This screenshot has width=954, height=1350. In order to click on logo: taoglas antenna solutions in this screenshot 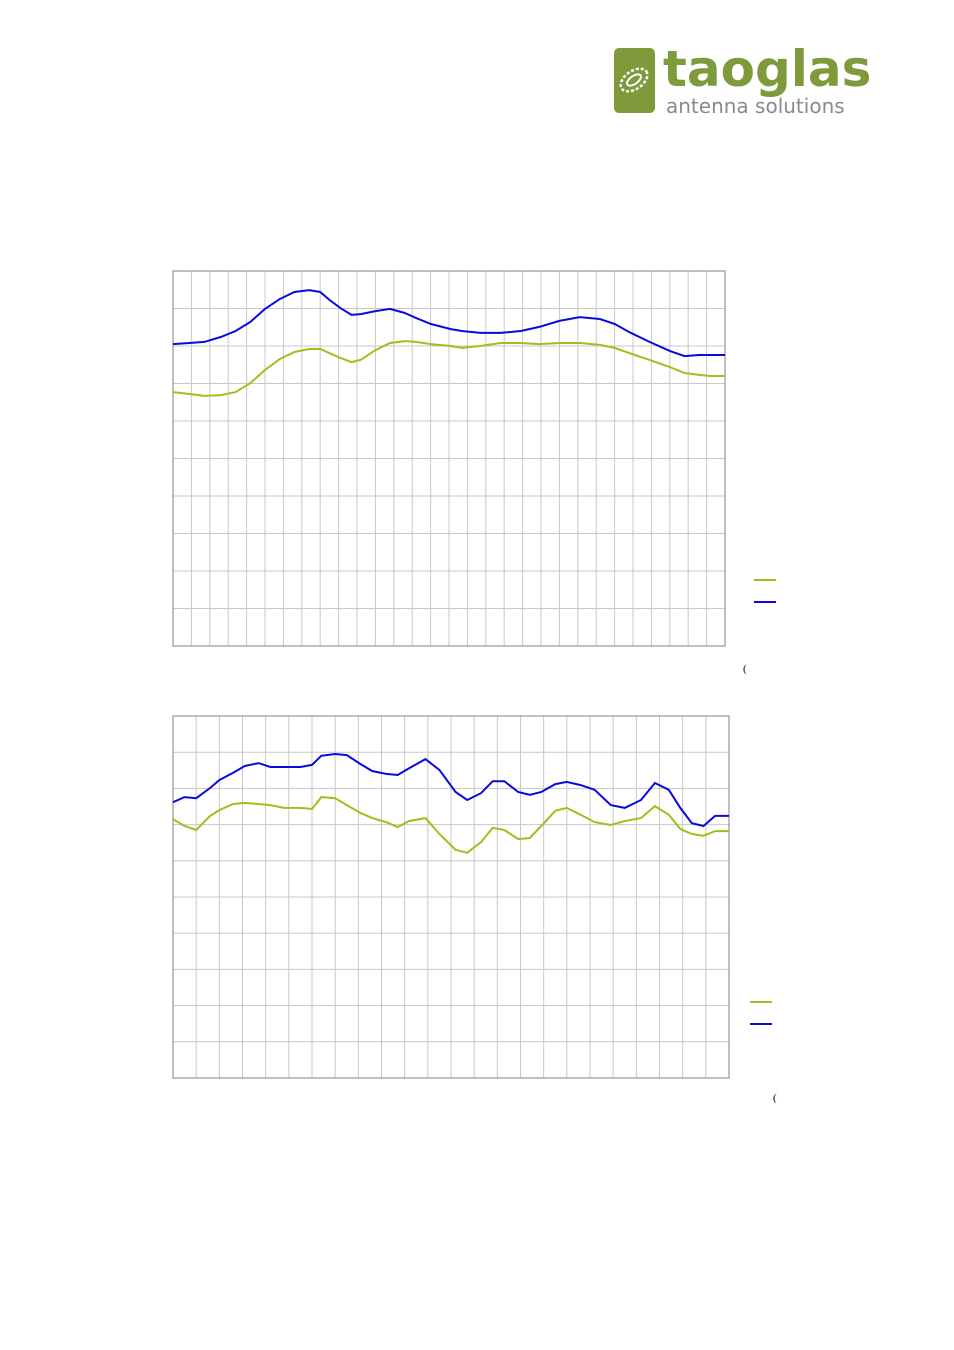, I will do `click(742, 79)`.